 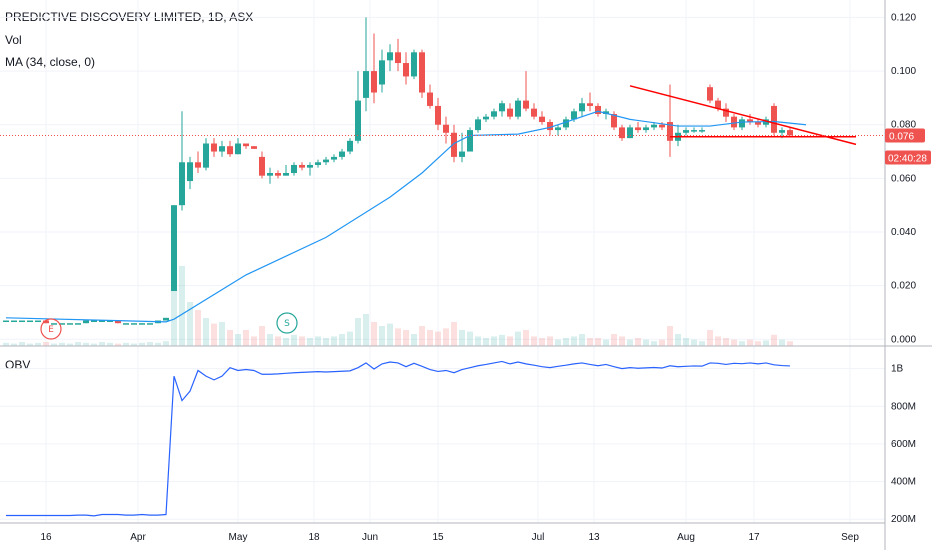 I want to click on obv-axis: 1B 800M 600M 400M 200M, so click(x=903, y=445).